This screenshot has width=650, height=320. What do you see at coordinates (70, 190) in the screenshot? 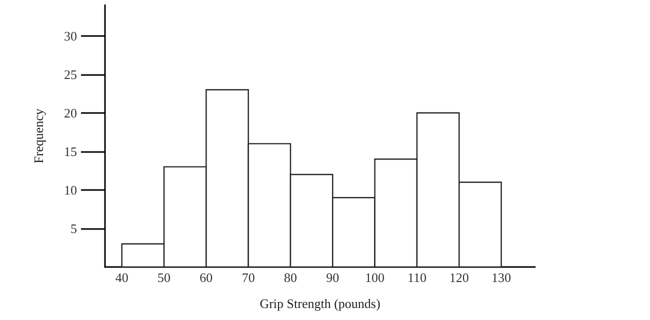
I see `y-tick-label: 10` at bounding box center [70, 190].